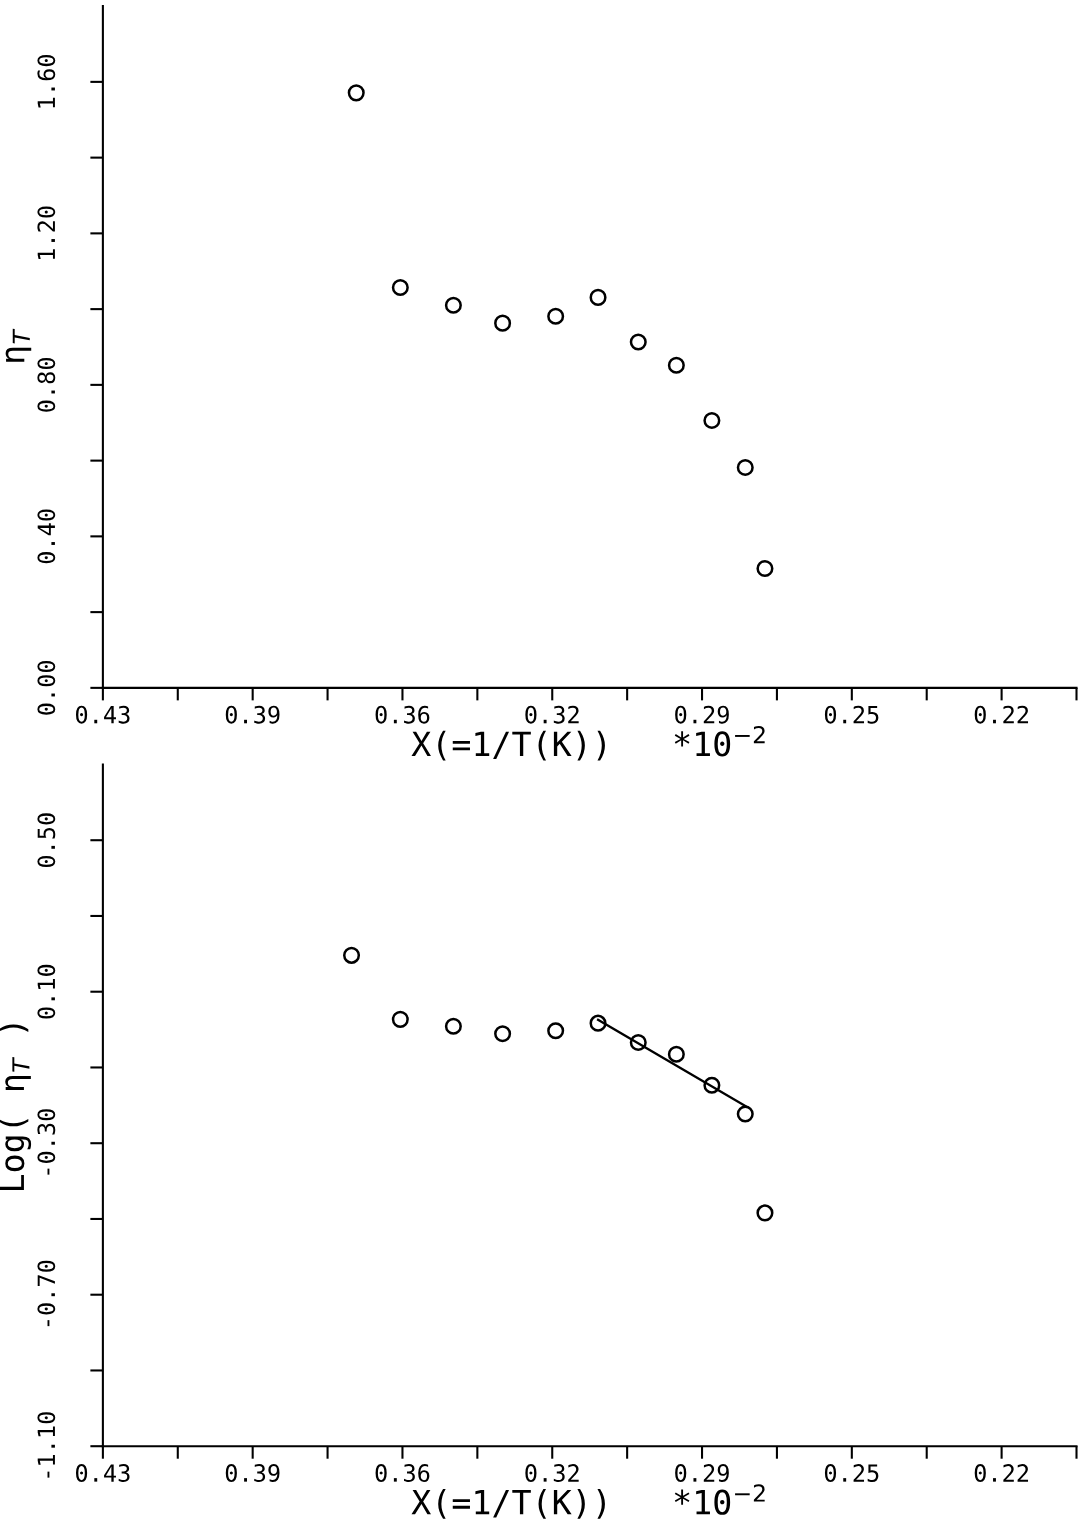 The width and height of the screenshot is (1083, 1532). What do you see at coordinates (46, 1293) in the screenshot?
I see `y-tick-label: -0.70` at bounding box center [46, 1293].